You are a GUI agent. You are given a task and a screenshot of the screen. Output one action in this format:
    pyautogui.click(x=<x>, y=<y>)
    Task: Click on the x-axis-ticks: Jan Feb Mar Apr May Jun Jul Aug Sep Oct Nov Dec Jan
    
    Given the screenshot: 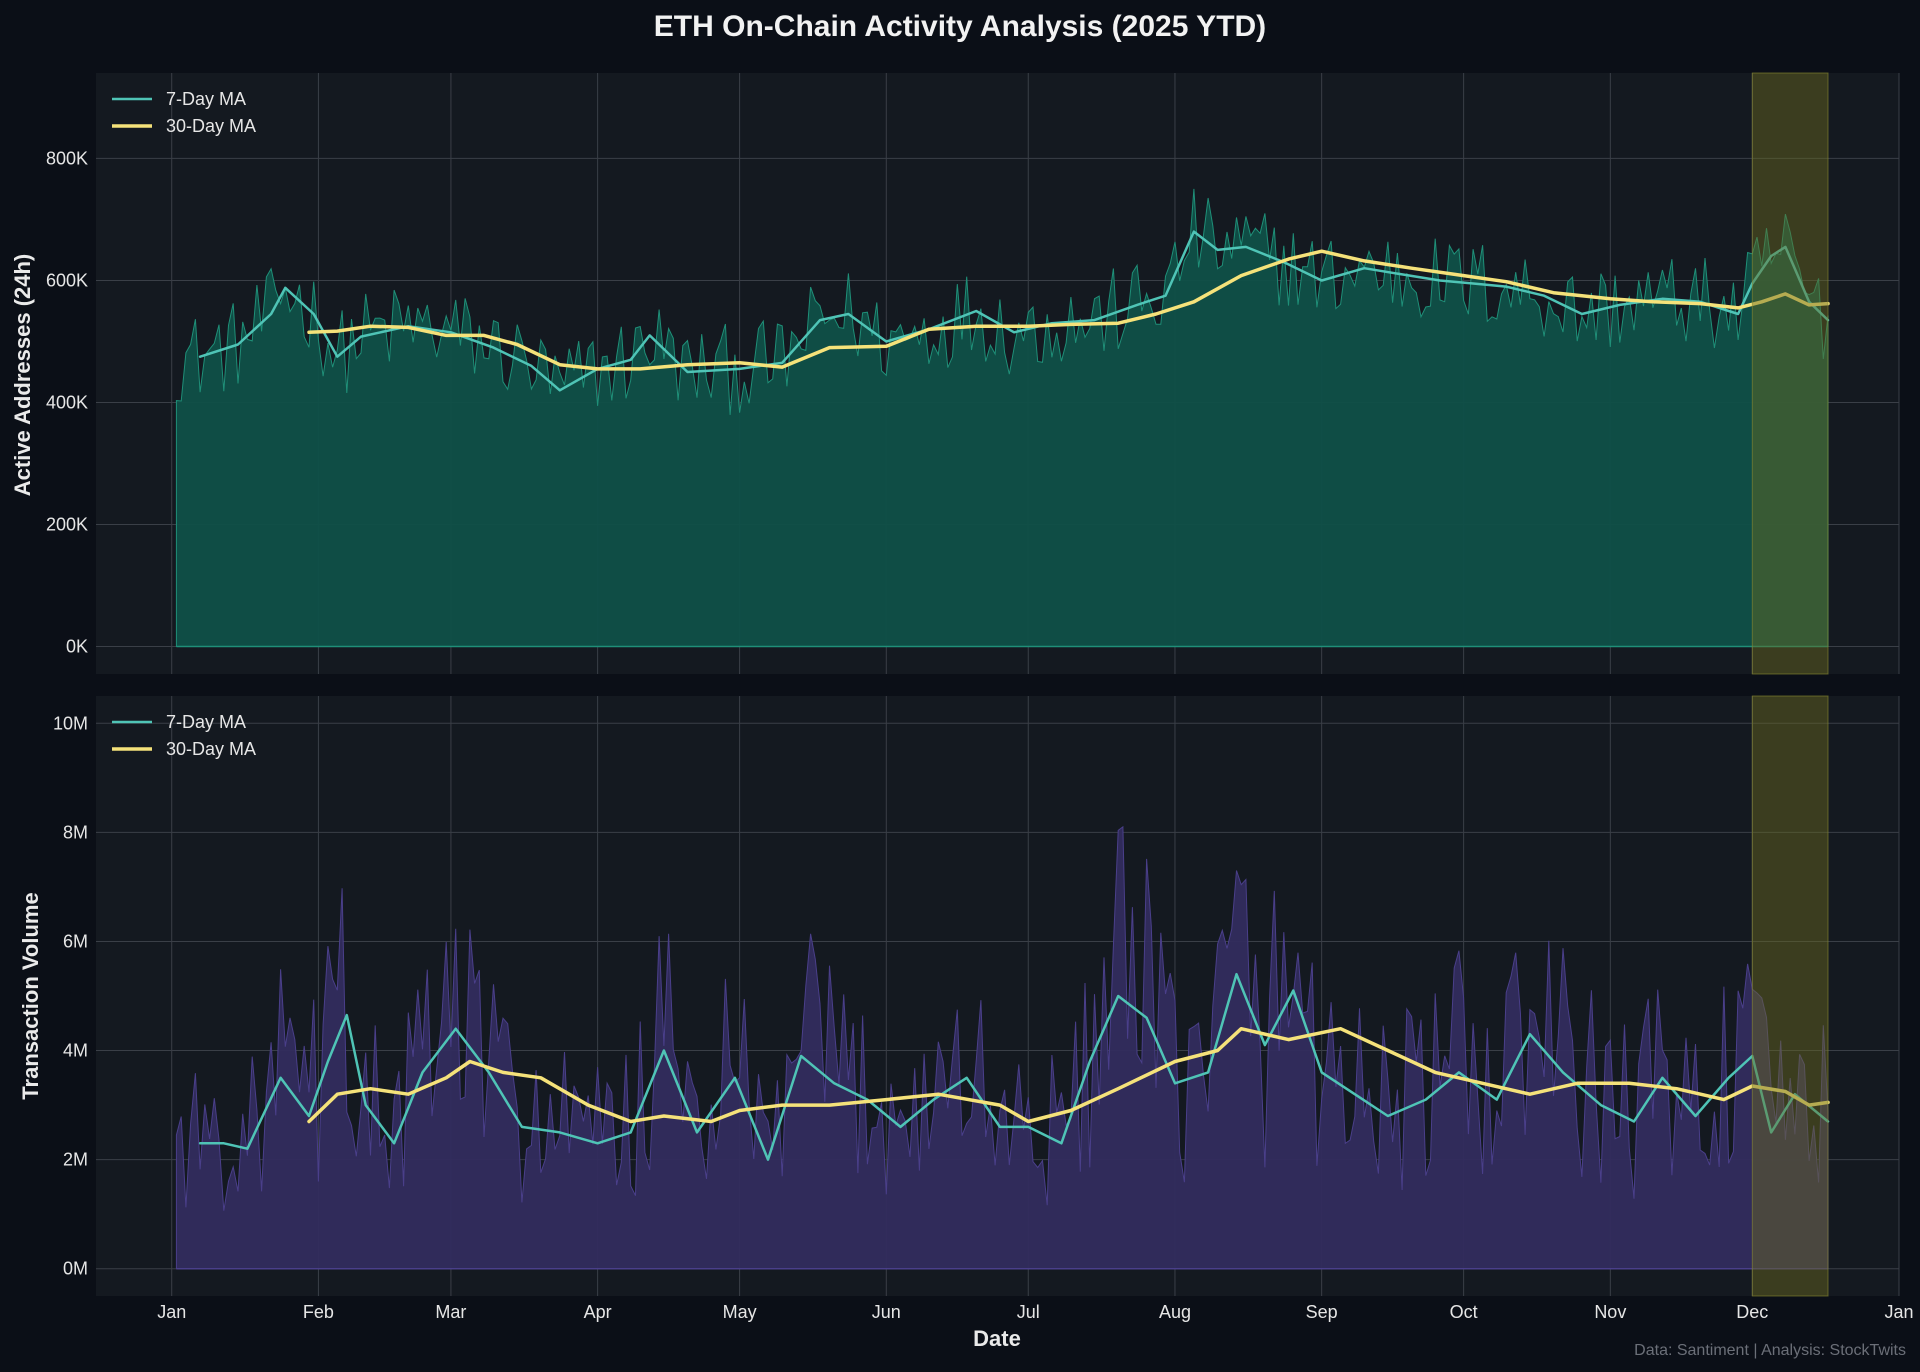 What is the action you would take?
    pyautogui.click(x=1035, y=1312)
    